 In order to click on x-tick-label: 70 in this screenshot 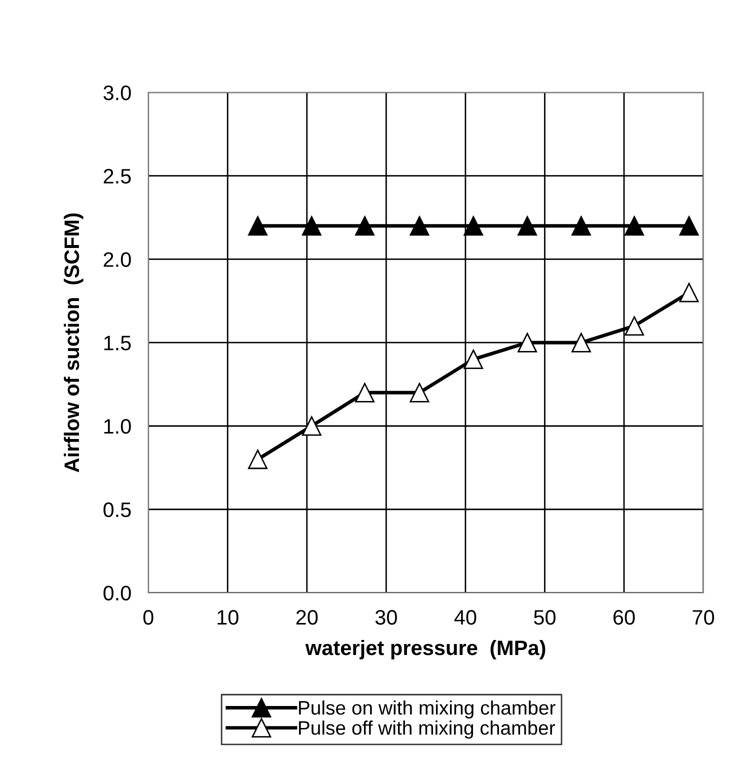, I will do `click(703, 617)`.